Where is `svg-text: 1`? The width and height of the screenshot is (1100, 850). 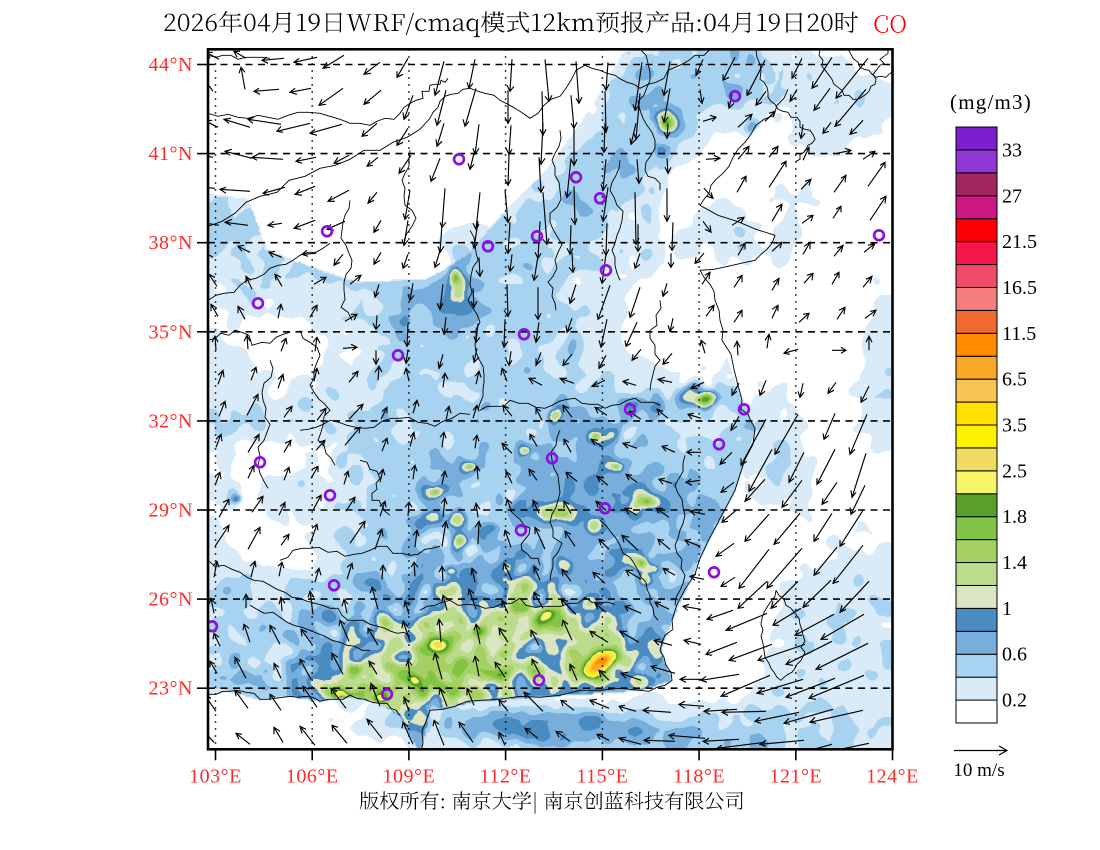
svg-text: 1 is located at coordinates (1007, 609).